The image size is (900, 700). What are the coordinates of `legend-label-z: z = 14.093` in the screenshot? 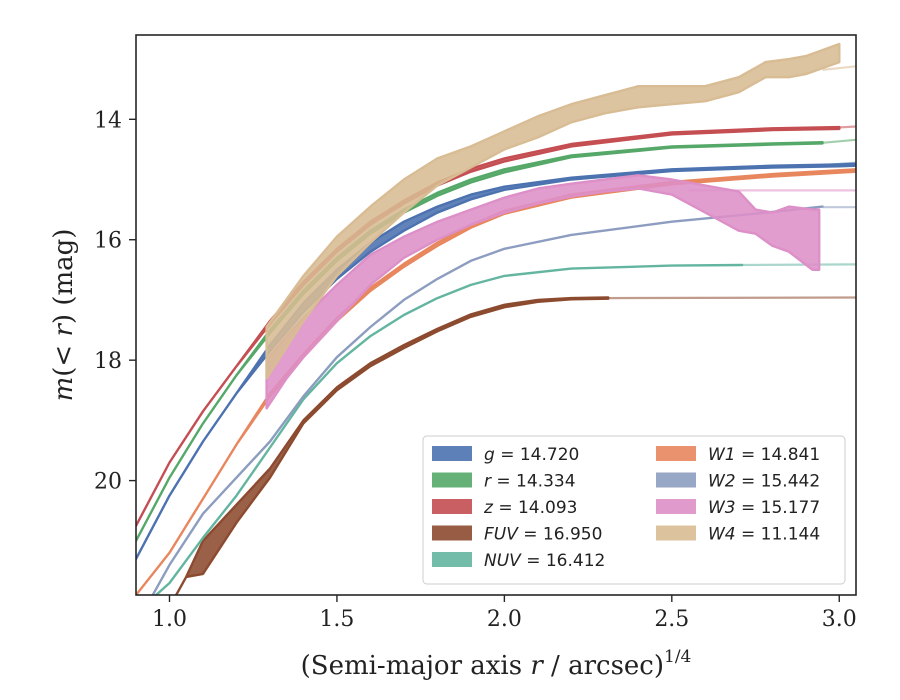 It's located at (530, 508).